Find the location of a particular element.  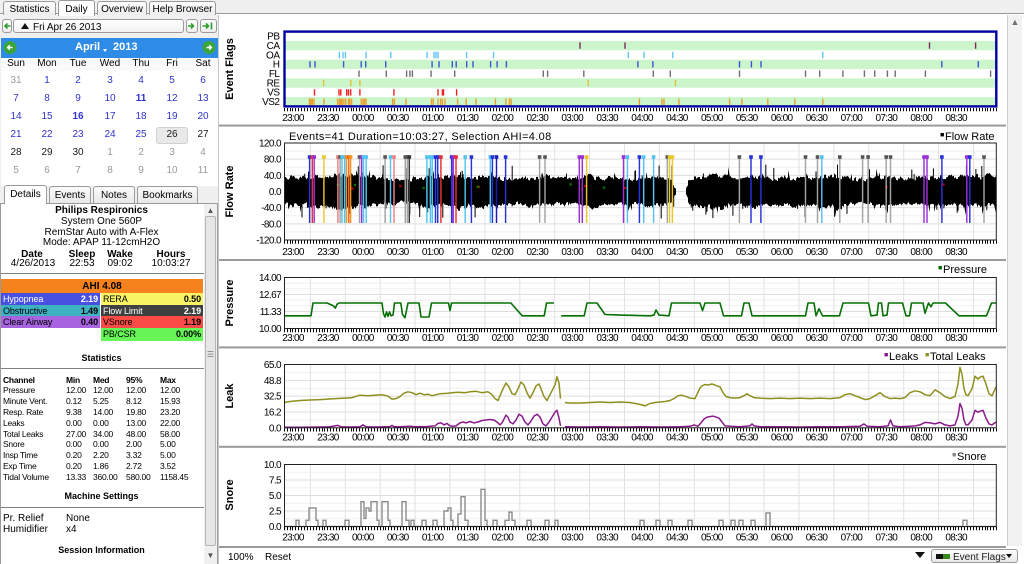

svg-text: 5.0 is located at coordinates (275, 496).